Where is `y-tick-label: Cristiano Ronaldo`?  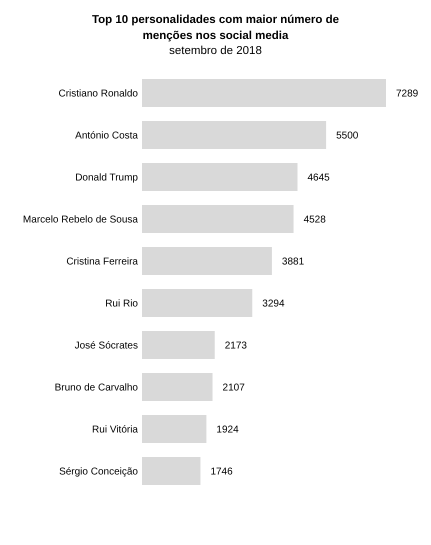 y-tick-label: Cristiano Ronaldo is located at coordinates (98, 94).